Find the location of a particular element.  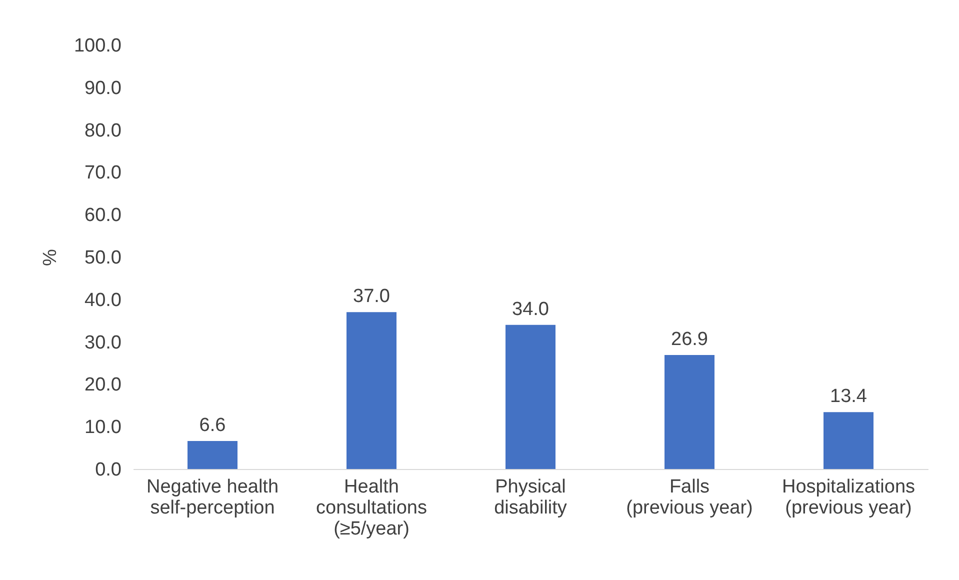

y-tick-label: 0.0 is located at coordinates (108, 470).